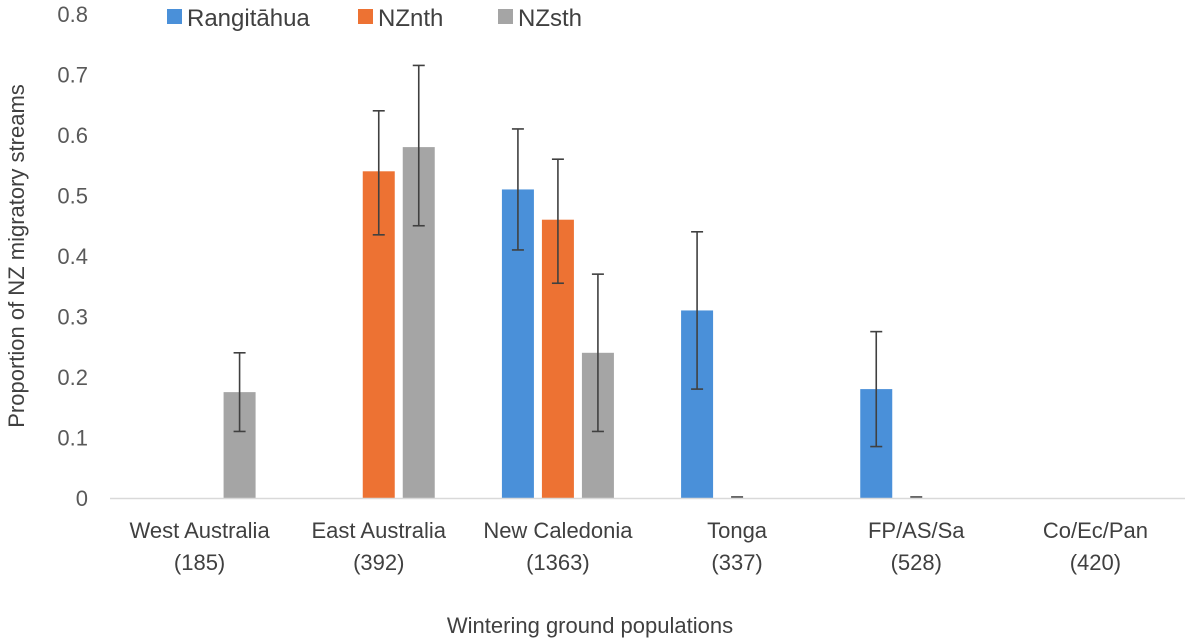 The height and width of the screenshot is (643, 1199). Describe the element at coordinates (199, 530) in the screenshot. I see `x-category-label: West Australia` at that location.